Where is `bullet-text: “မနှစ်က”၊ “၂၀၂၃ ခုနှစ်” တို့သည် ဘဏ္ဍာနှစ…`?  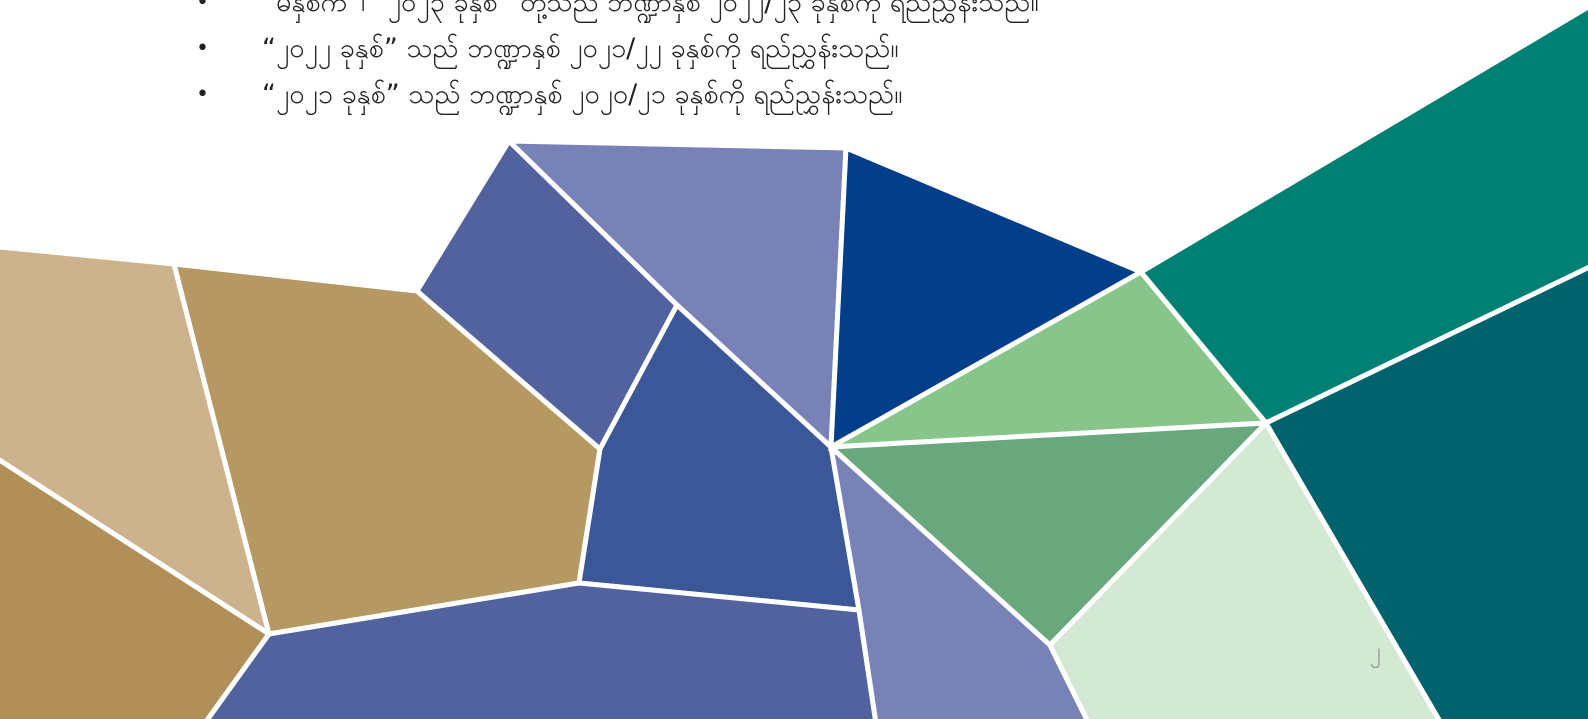 bullet-text: “မနှစ်က”၊ “၂၀၂၃ ခုနှစ်” တို့သည် ဘဏ္ဍာနှစ… is located at coordinates (650, 9).